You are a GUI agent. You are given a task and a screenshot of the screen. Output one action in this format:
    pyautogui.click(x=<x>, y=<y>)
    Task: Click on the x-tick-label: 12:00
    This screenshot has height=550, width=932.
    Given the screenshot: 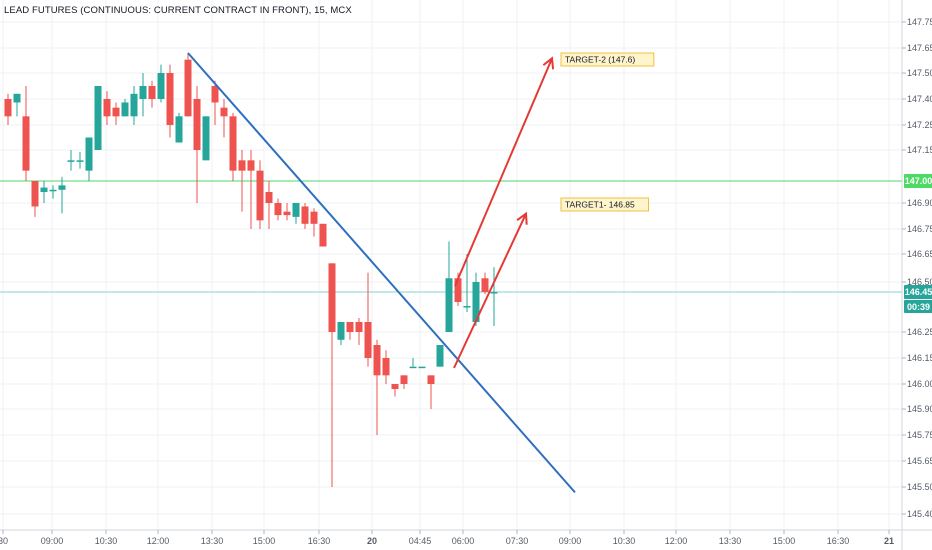 What is the action you would take?
    pyautogui.click(x=676, y=541)
    